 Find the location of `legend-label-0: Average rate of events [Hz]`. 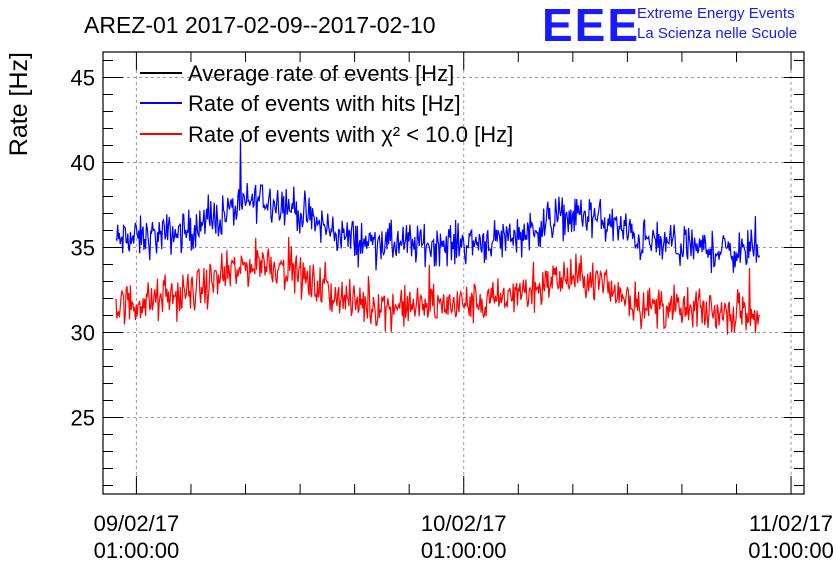

legend-label-0: Average rate of events [Hz] is located at coordinates (321, 73).